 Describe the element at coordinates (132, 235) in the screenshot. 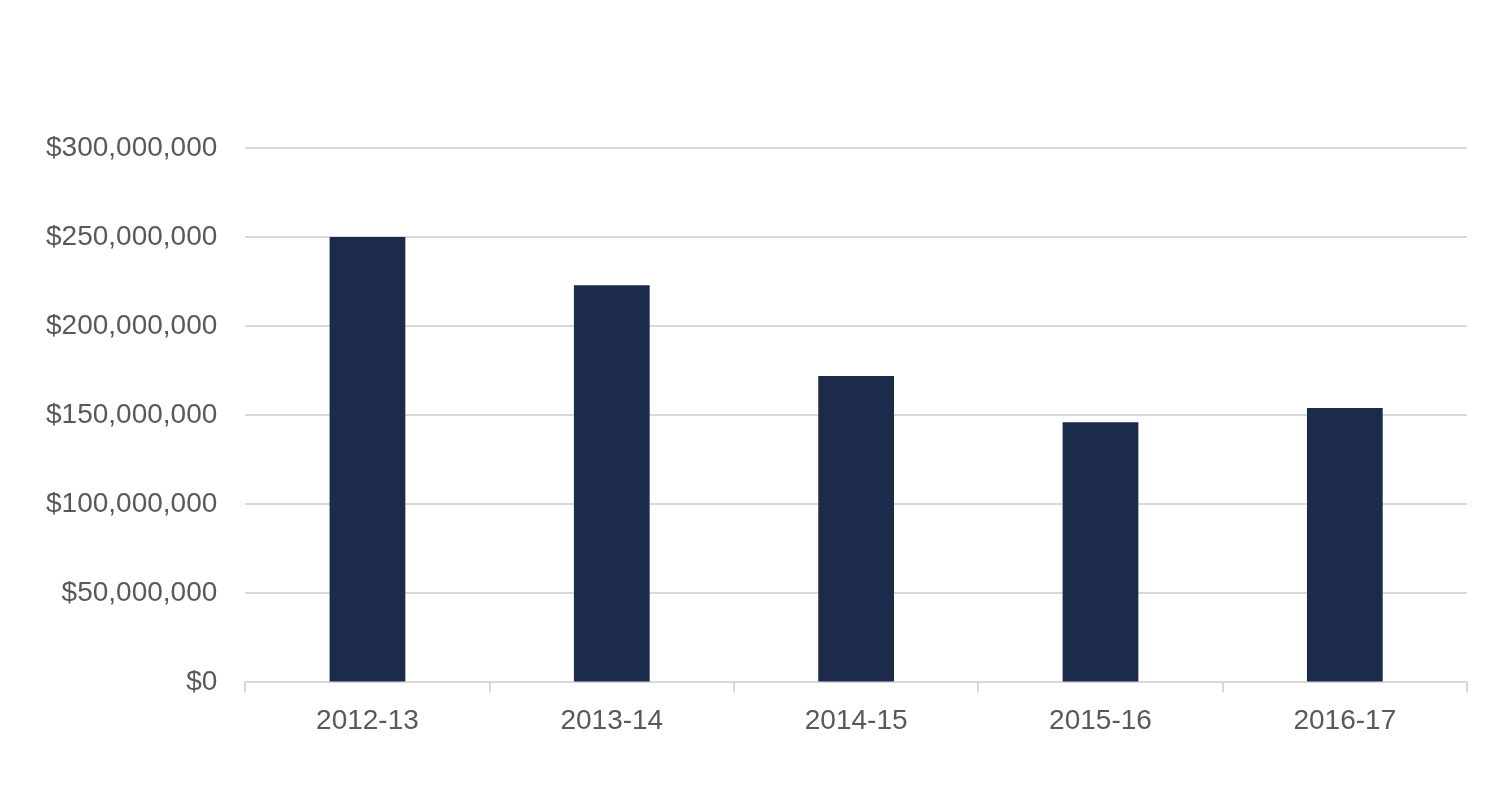

I see `y-tick-label: $250,000,000` at that location.